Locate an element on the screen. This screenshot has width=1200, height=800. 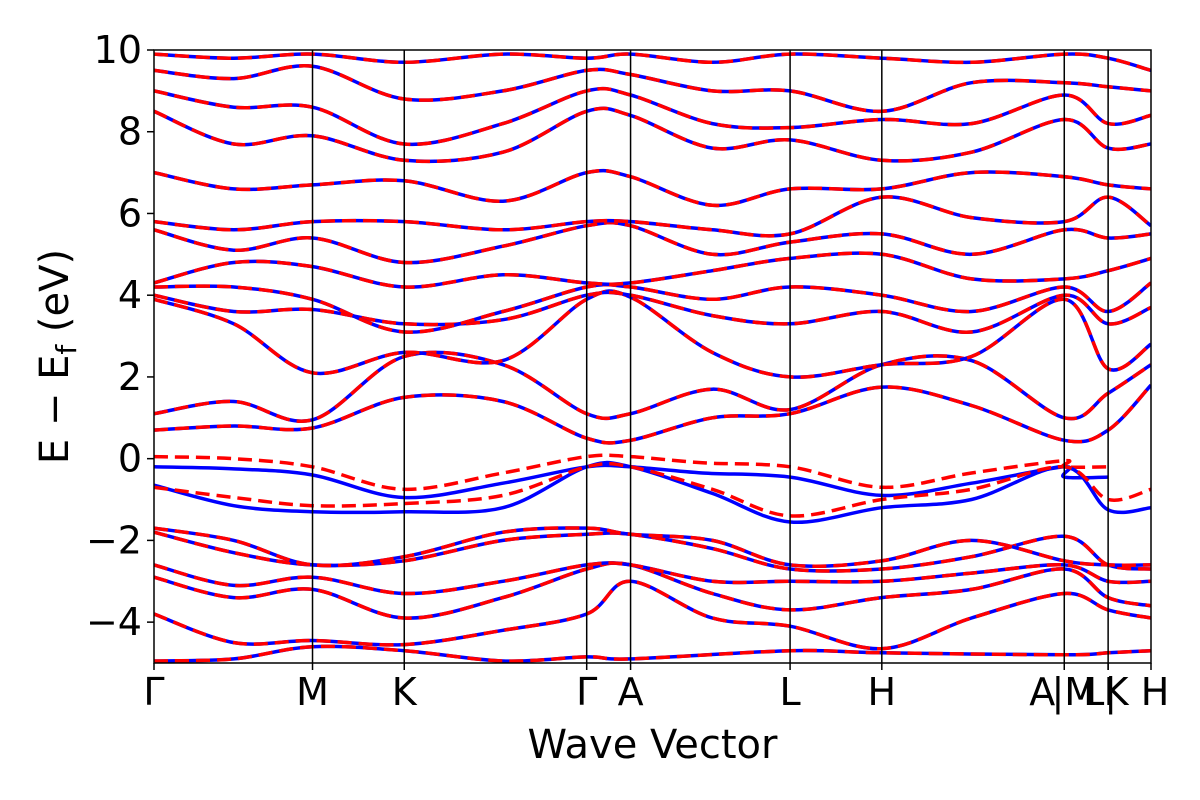
x-axis-ticks: Γ M K Γ A L H A|ML|K H is located at coordinates (656, 689).